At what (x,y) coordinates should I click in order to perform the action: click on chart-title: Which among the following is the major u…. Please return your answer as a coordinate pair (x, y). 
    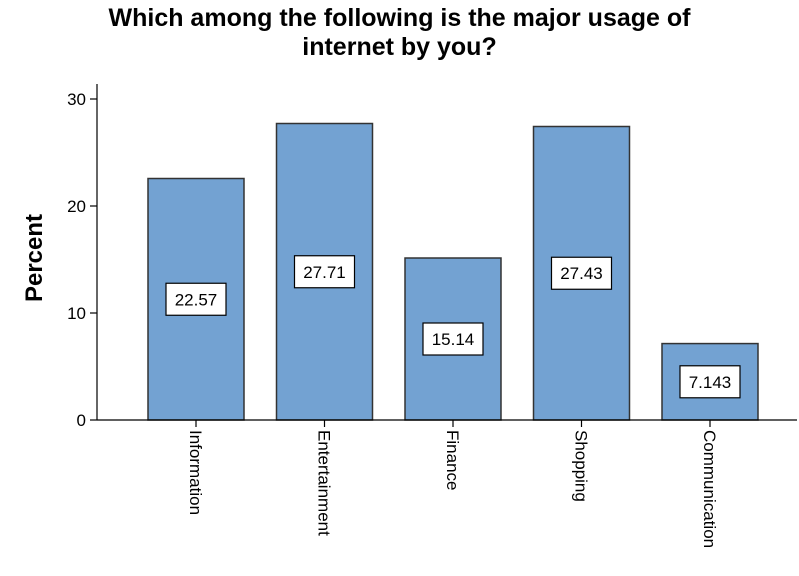
    Looking at the image, I should click on (399, 33).